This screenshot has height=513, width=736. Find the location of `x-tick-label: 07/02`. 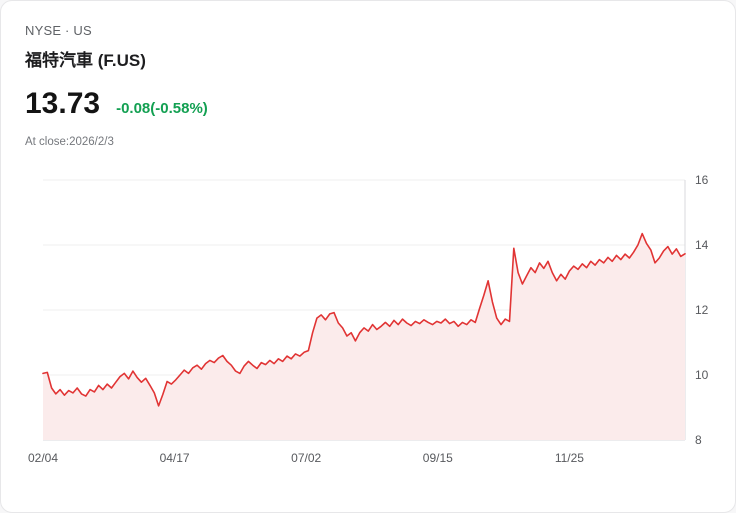

x-tick-label: 07/02 is located at coordinates (306, 458).